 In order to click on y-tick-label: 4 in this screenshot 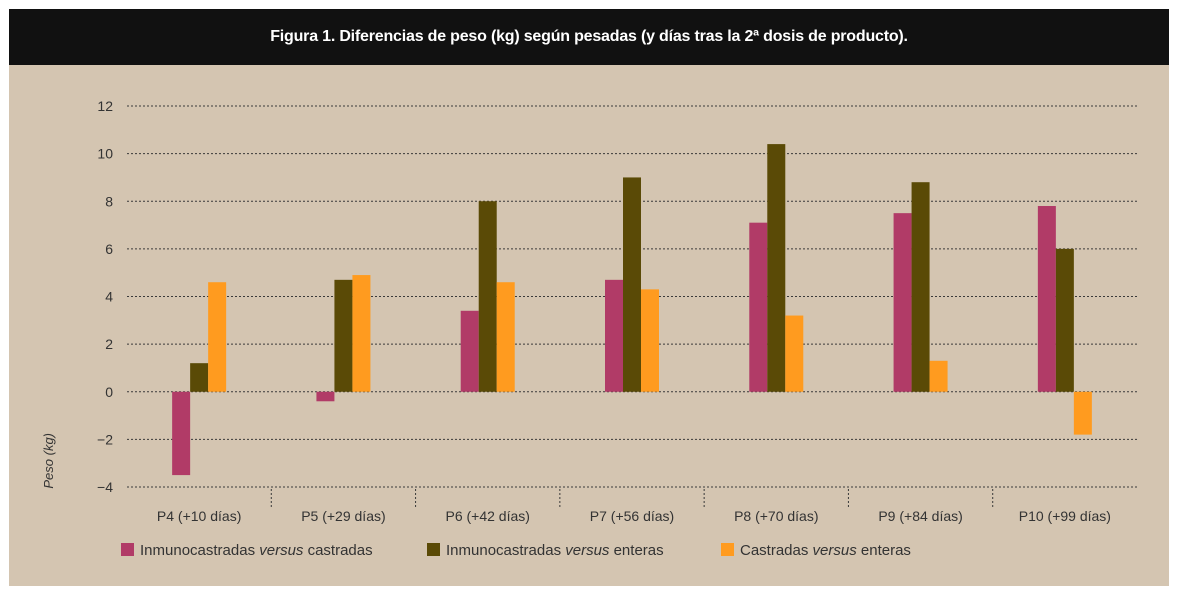, I will do `click(109, 297)`.